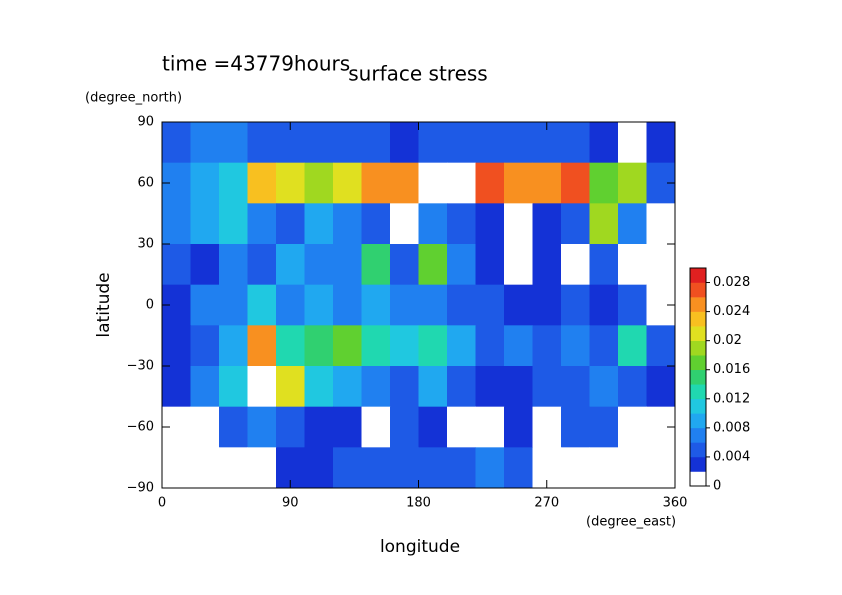  What do you see at coordinates (731, 398) in the screenshot?
I see `colorbar-tick-label: 0.012` at bounding box center [731, 398].